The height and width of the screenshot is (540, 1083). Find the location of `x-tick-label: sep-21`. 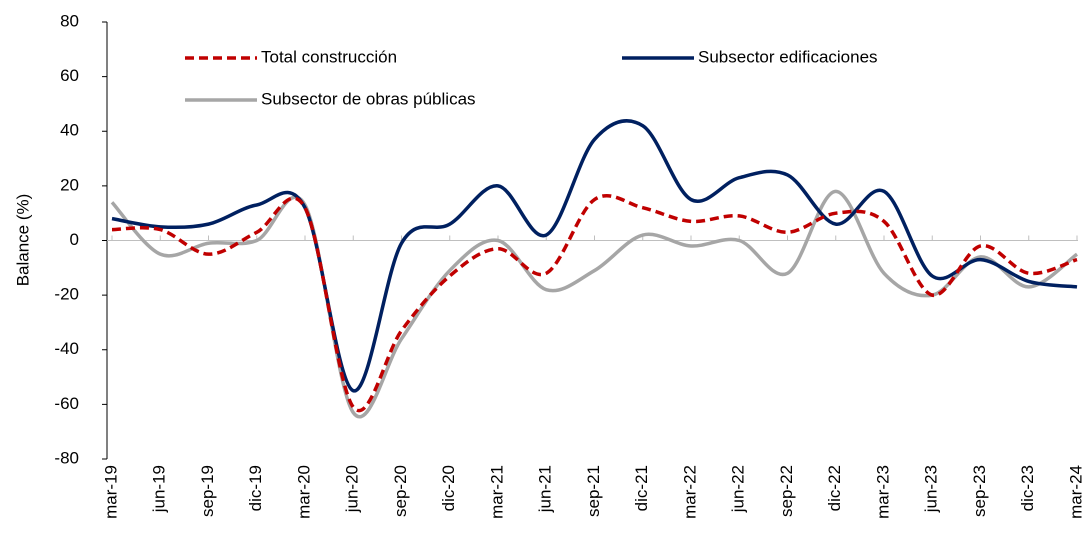

x-tick-label: sep-21 is located at coordinates (593, 491).